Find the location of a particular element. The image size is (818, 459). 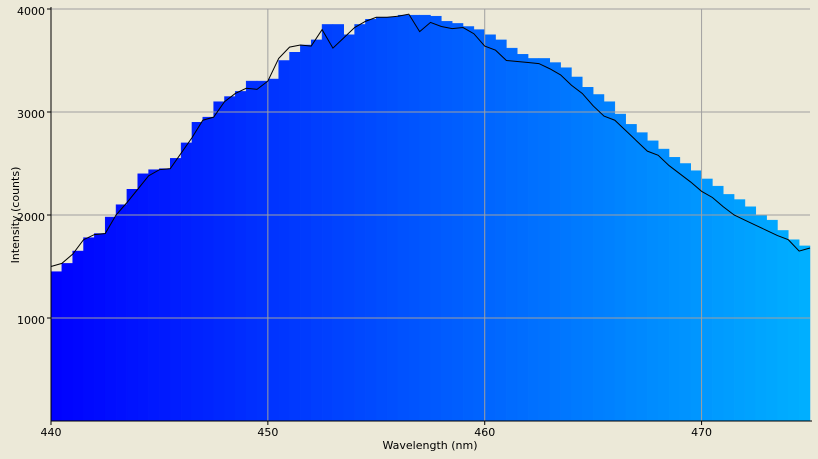

y-tick-label: 3000 is located at coordinates (31, 114).